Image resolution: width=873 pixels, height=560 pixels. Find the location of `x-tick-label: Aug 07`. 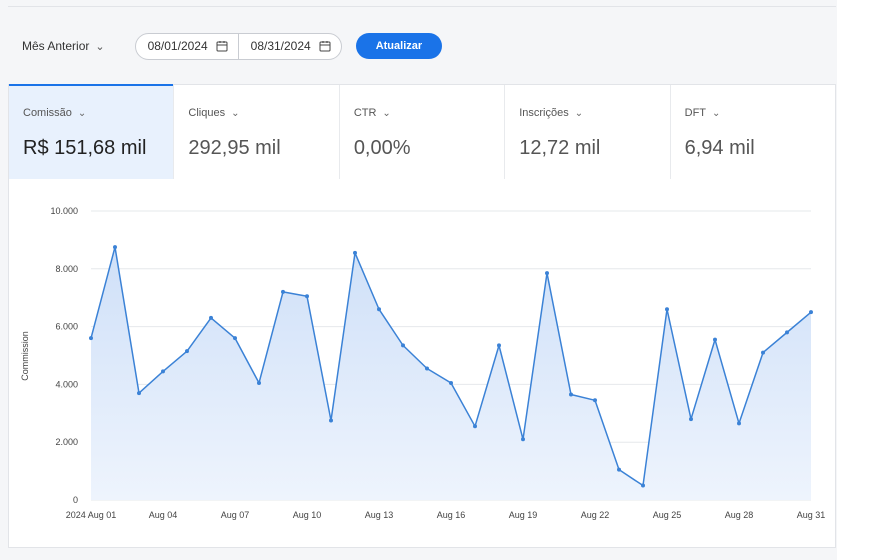

x-tick-label: Aug 07 is located at coordinates (235, 515).